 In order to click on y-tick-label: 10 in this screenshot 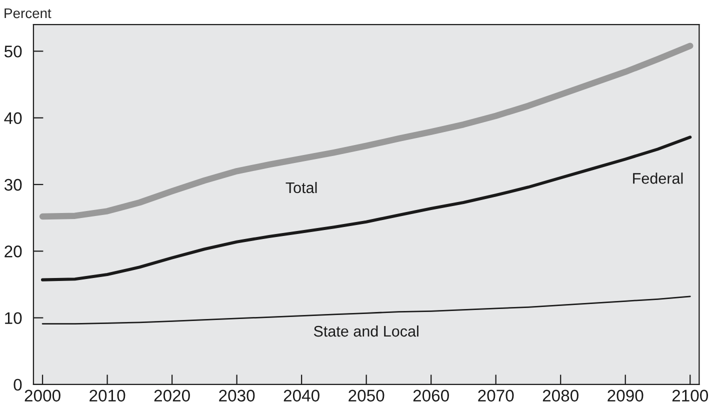, I will do `click(13, 318)`.